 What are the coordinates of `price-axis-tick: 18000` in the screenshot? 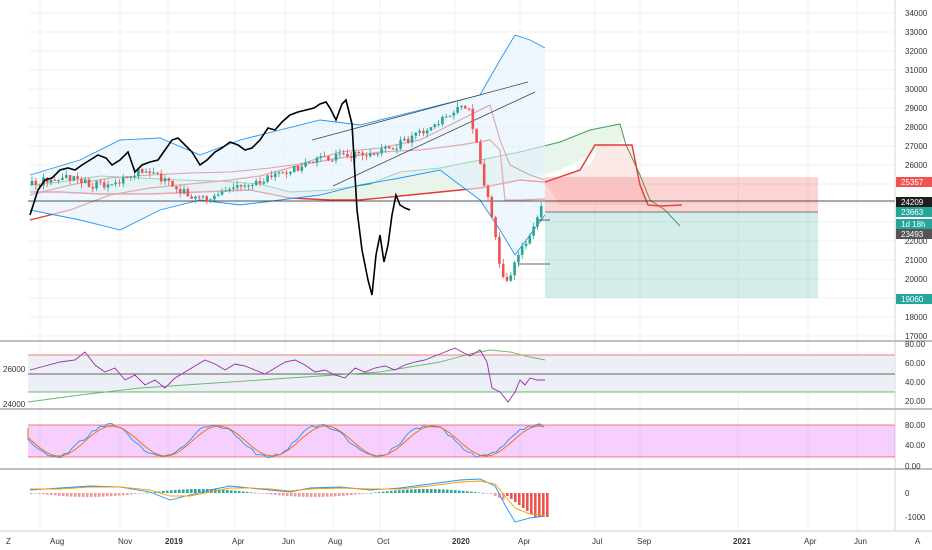 It's located at (916, 317).